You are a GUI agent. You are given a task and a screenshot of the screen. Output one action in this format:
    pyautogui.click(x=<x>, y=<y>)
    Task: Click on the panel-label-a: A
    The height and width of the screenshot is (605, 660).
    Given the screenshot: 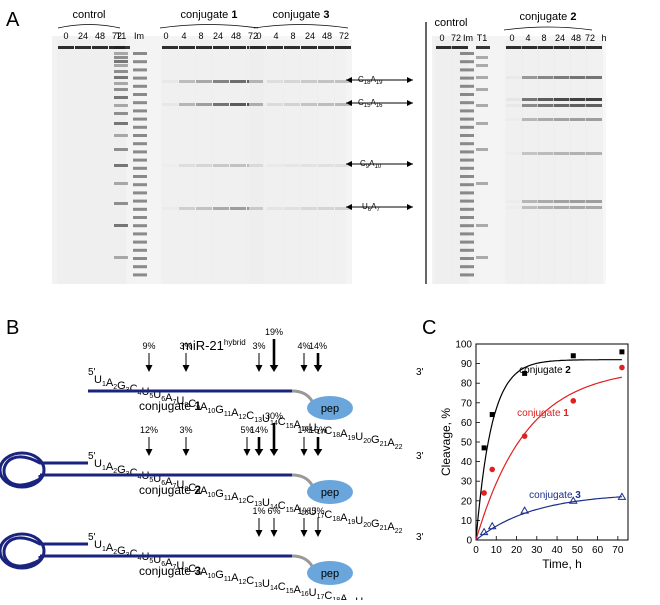 What is the action you would take?
    pyautogui.click(x=13, y=20)
    